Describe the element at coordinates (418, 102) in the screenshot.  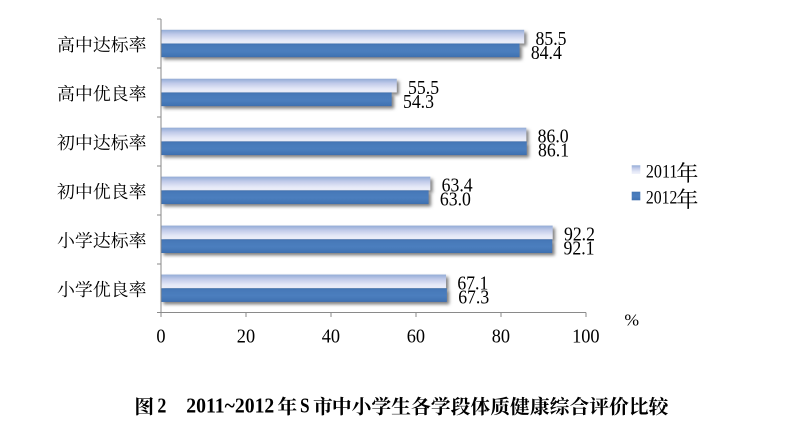
I see `svg-text: 54.3` at that location.